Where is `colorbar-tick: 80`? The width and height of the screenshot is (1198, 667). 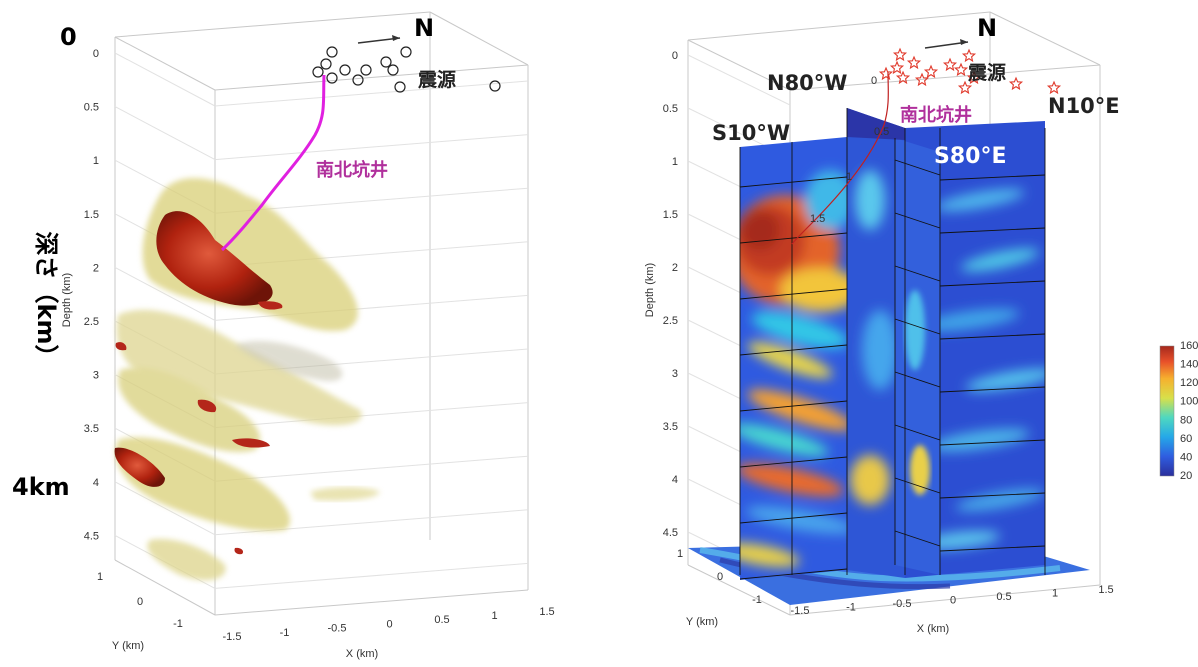
colorbar-tick: 80 is located at coordinates (1186, 420).